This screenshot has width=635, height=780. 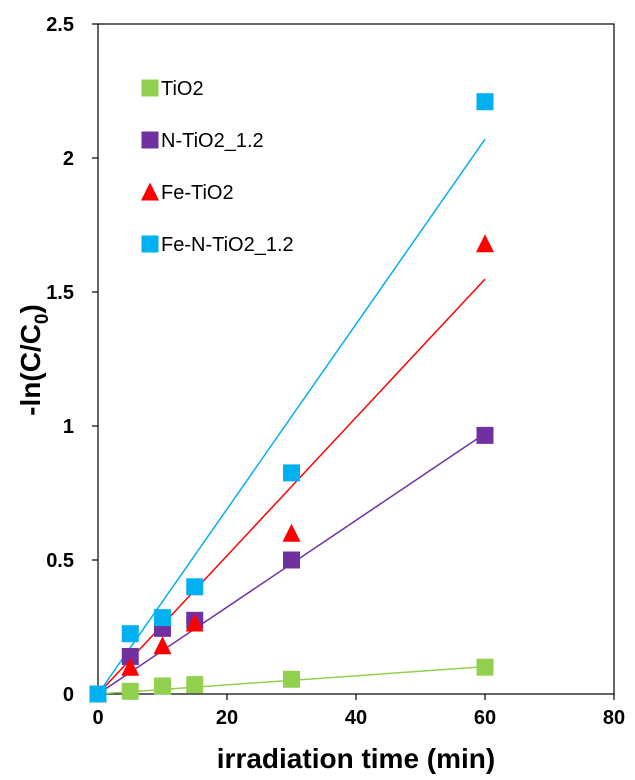 What do you see at coordinates (30, 308) in the screenshot?
I see `y-axis-title-end: )` at bounding box center [30, 308].